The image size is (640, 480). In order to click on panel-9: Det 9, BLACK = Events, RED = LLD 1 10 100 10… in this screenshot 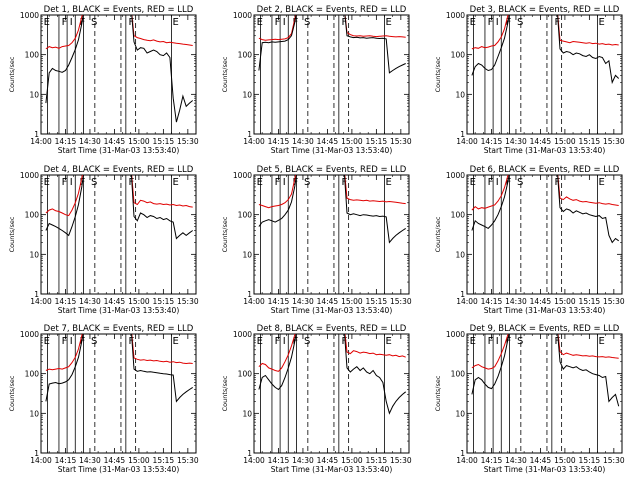, I will do `click(529, 399)`.